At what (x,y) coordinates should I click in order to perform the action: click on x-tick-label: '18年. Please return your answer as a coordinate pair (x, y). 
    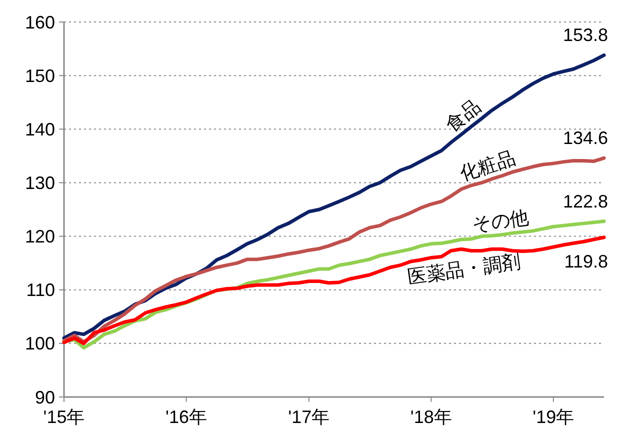
    Looking at the image, I should click on (431, 417).